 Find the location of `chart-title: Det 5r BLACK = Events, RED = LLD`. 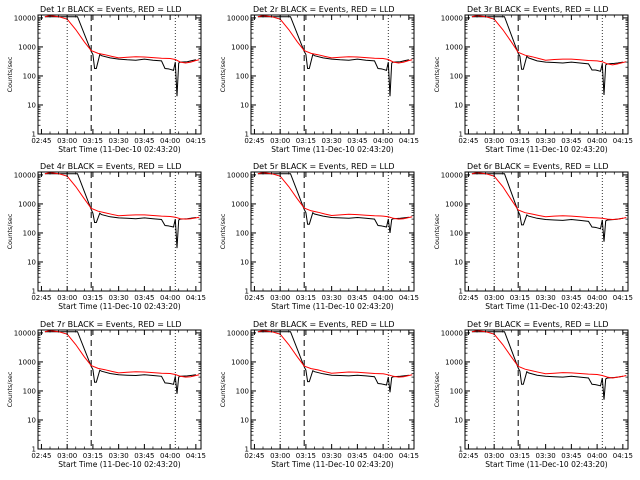

chart-title: Det 5r BLACK = Events, RED = LLD is located at coordinates (324, 166).